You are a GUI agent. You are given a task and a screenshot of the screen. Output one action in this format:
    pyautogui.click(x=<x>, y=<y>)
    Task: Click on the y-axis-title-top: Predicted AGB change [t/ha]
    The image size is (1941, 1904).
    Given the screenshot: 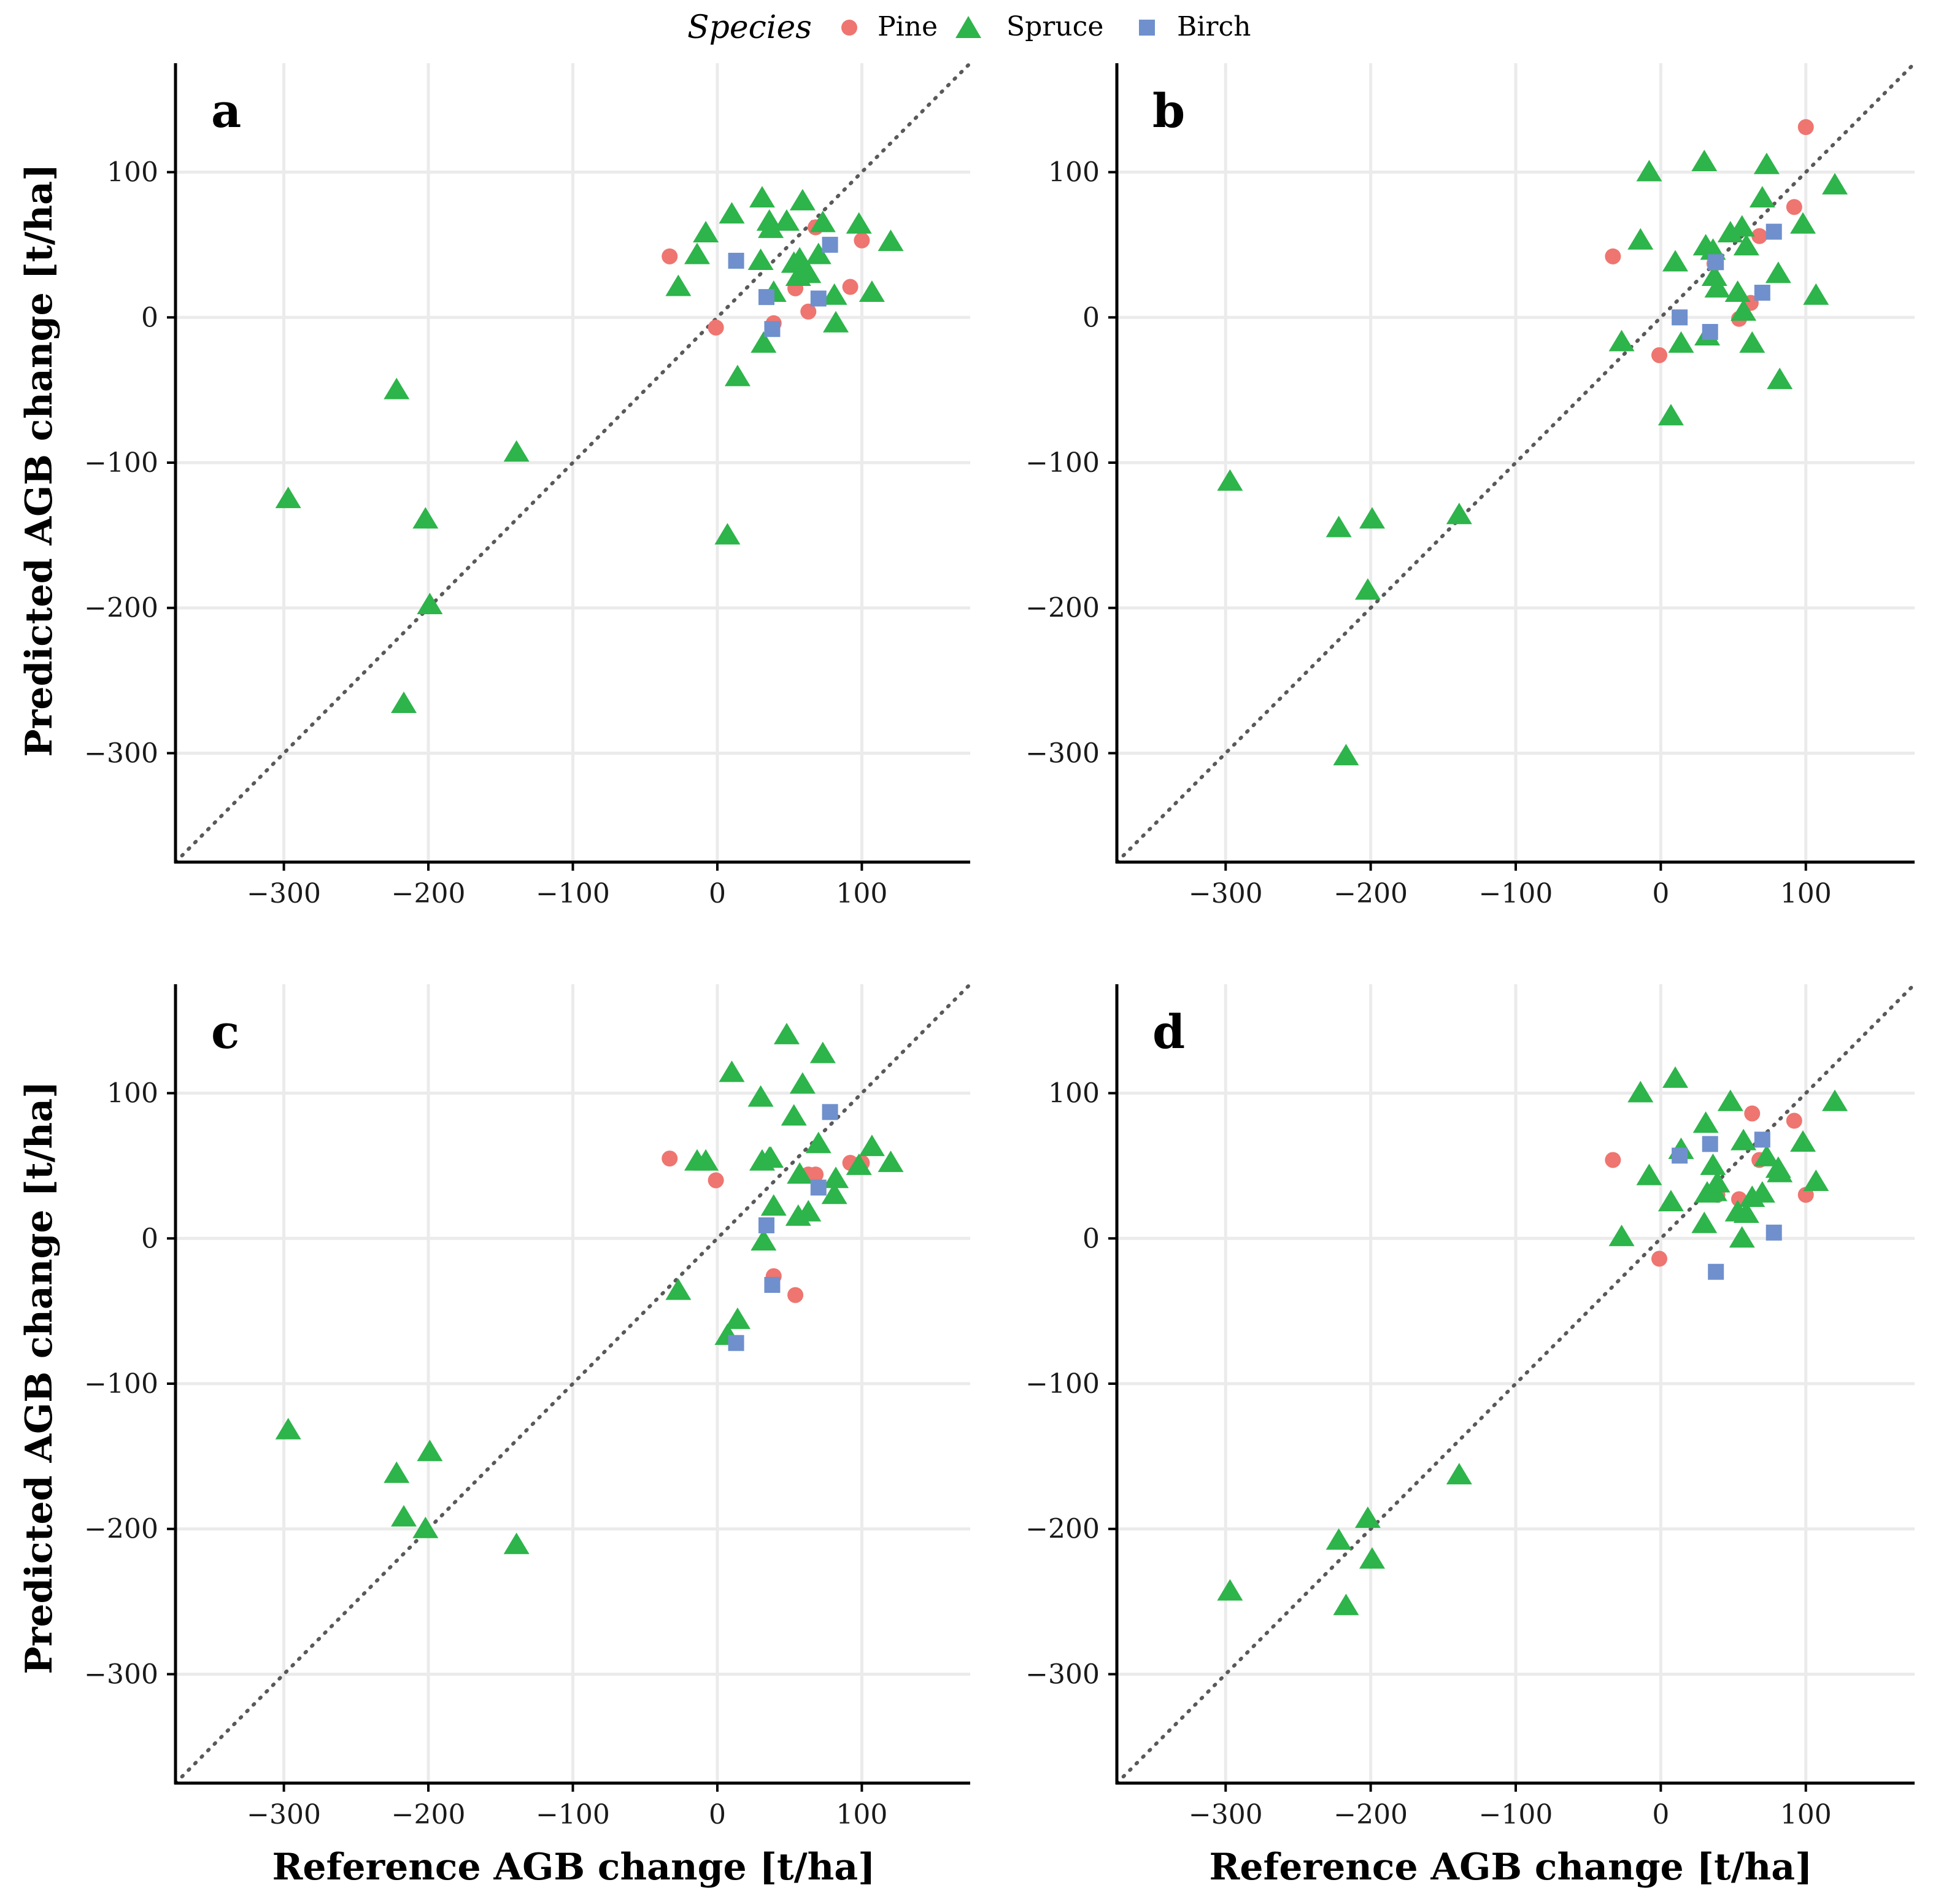 What is the action you would take?
    pyautogui.click(x=39, y=460)
    